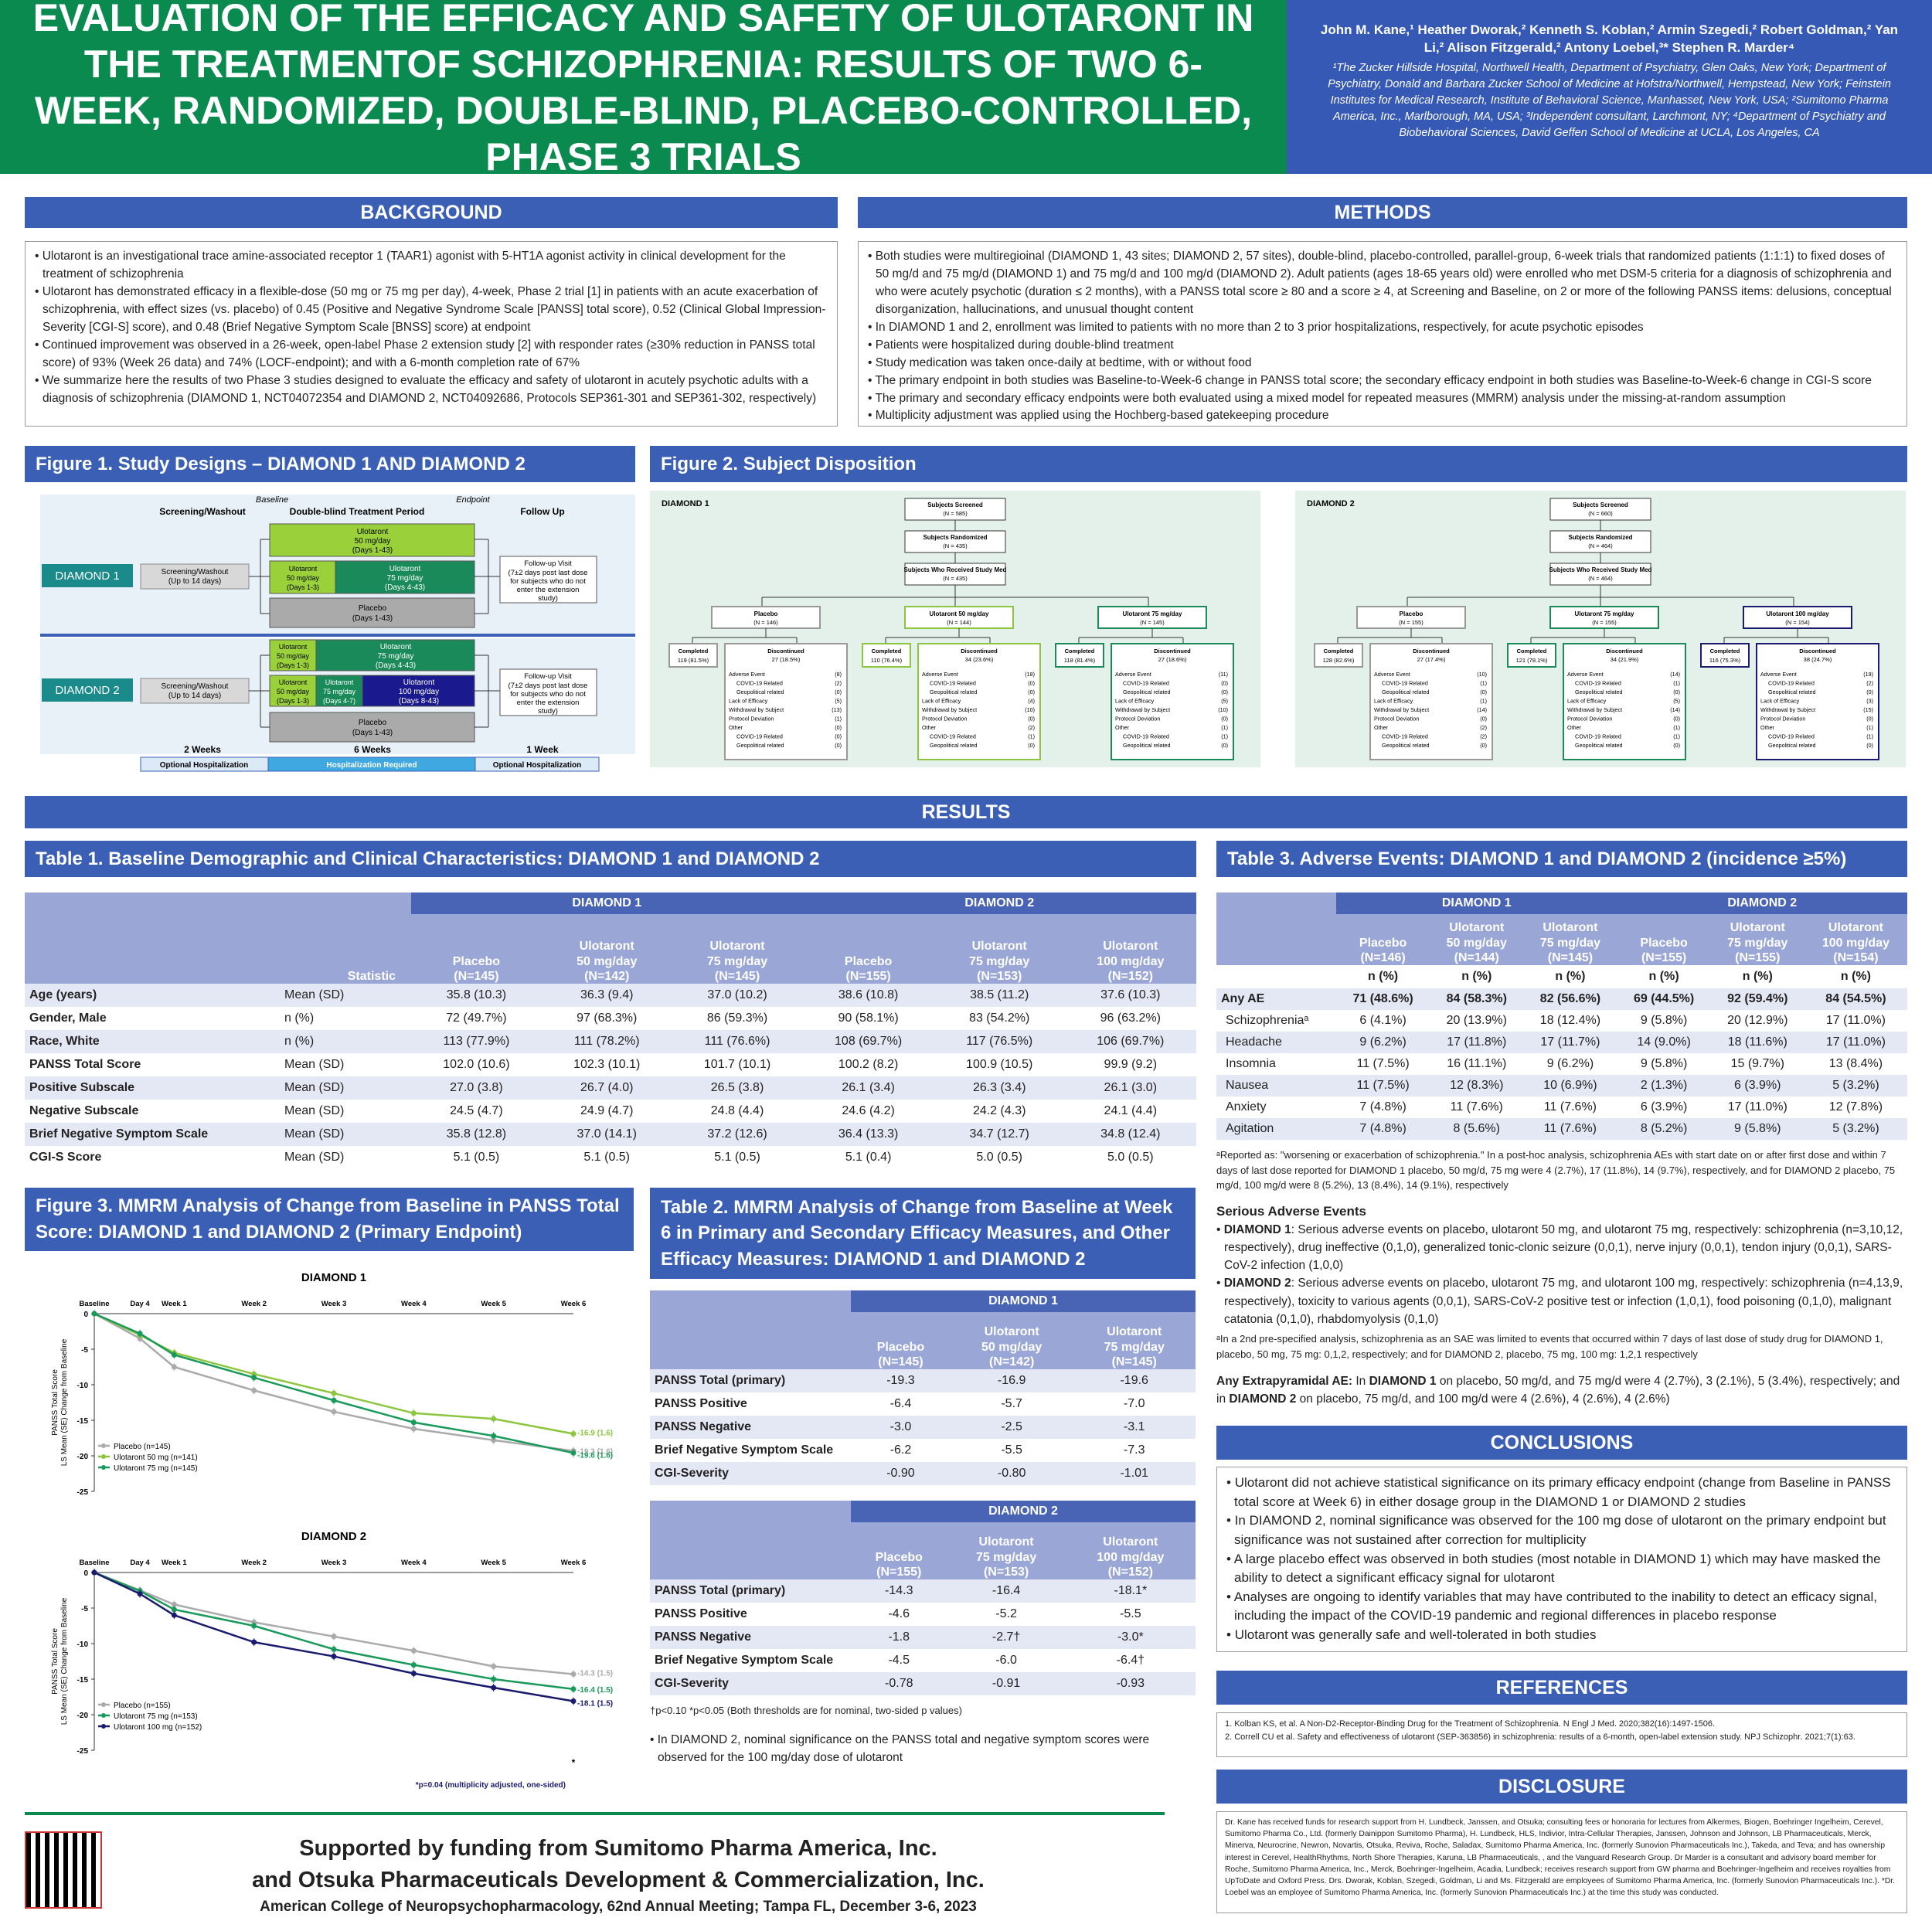 This screenshot has width=1932, height=1921. I want to click on end-value-label: -16.9 (1.6), so click(595, 1433).